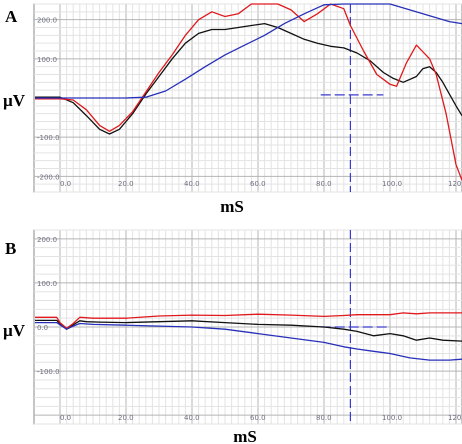  What do you see at coordinates (192, 418) in the screenshot?
I see `panel-b-x-tick-label: 40.0` at bounding box center [192, 418].